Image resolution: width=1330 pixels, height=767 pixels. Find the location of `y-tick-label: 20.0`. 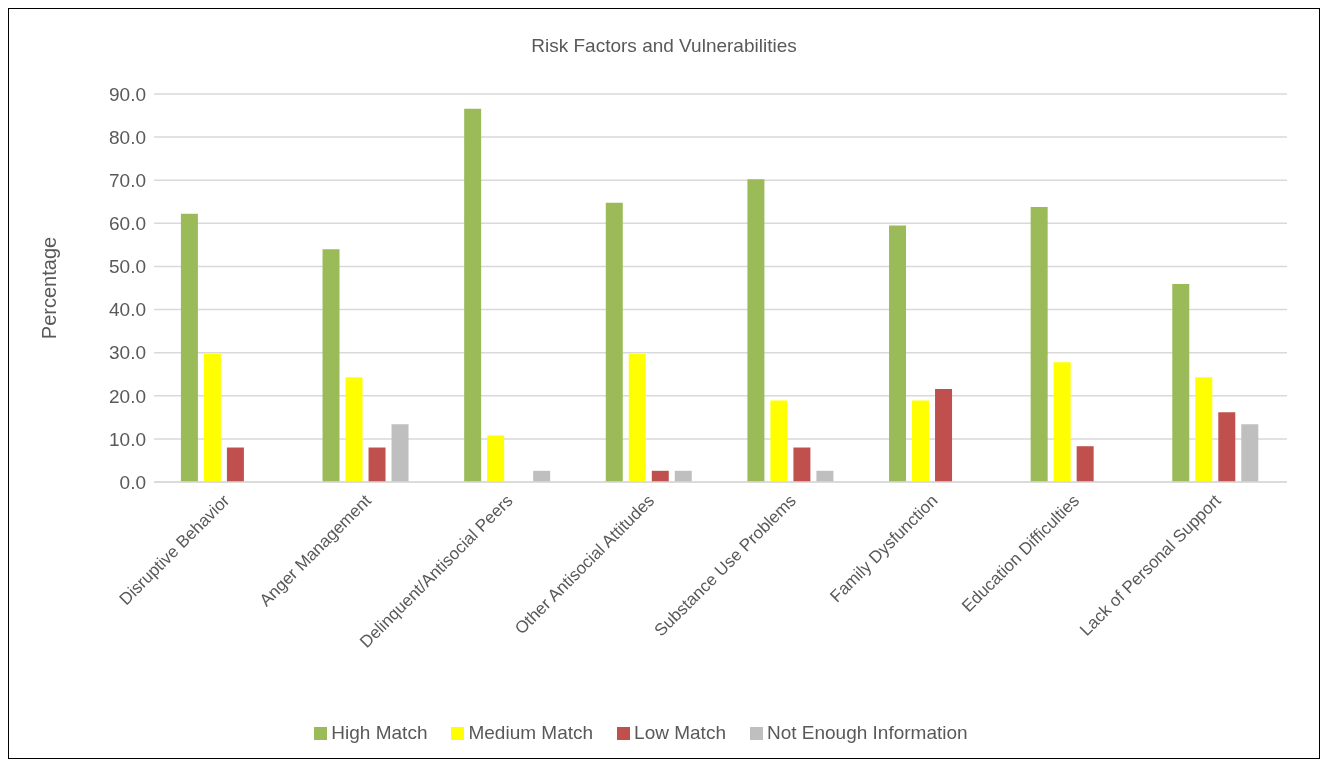

y-tick-label: 20.0 is located at coordinates (127, 396).